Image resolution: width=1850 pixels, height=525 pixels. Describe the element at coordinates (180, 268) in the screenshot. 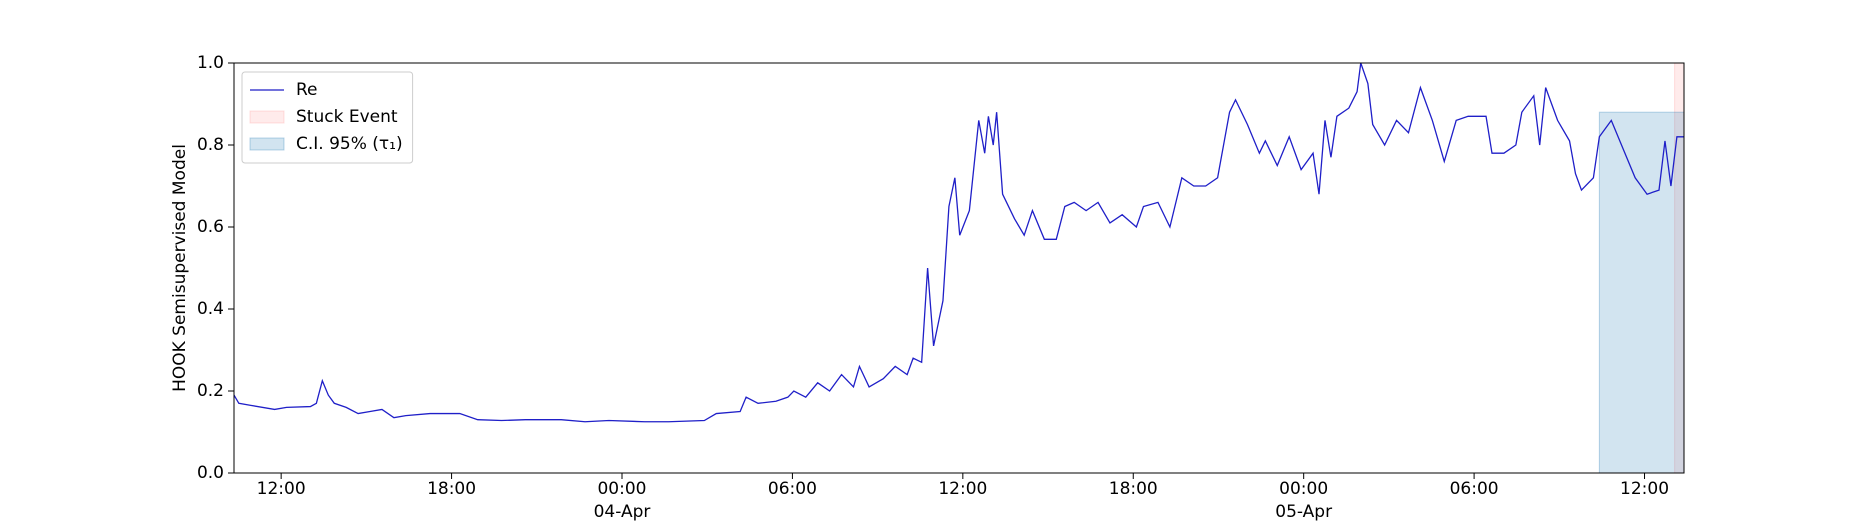

I see `y-axis-label: HOOK Semisupervised Model` at that location.